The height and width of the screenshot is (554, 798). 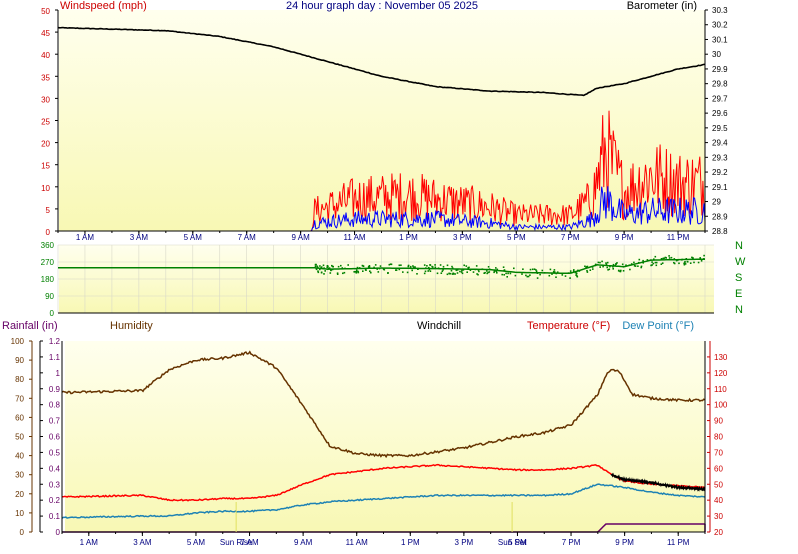 I want to click on windspeed-tick-label: 0, so click(x=48, y=232).